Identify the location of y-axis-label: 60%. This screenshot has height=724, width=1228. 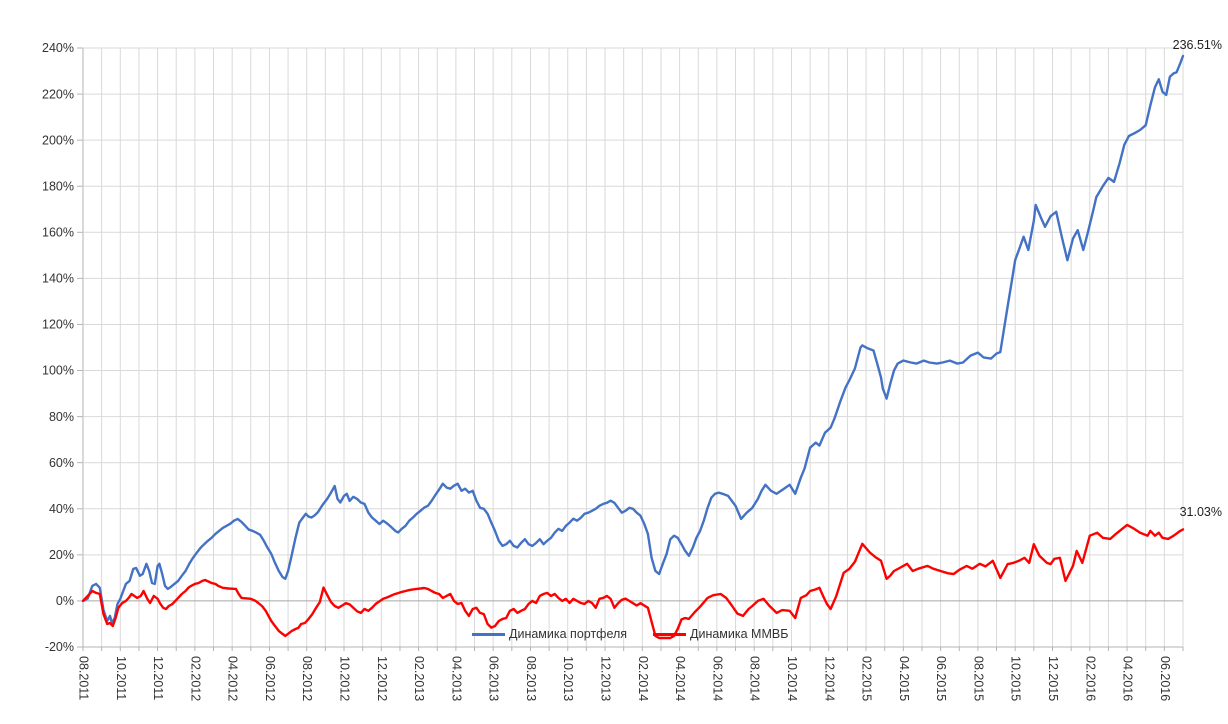
(61, 463).